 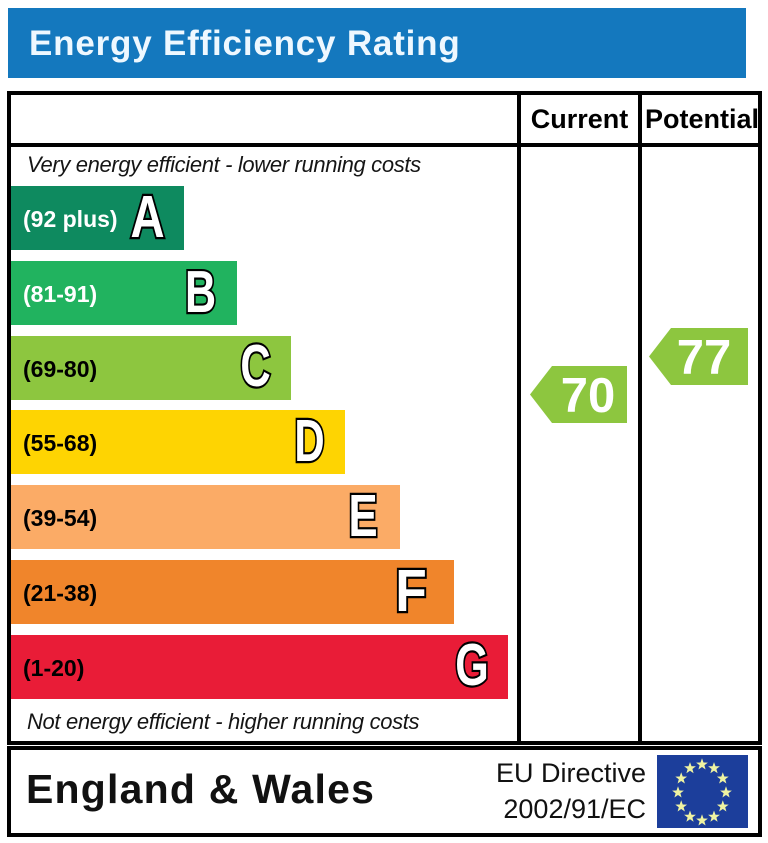 What do you see at coordinates (588, 396) in the screenshot?
I see `svg-text: 70` at bounding box center [588, 396].